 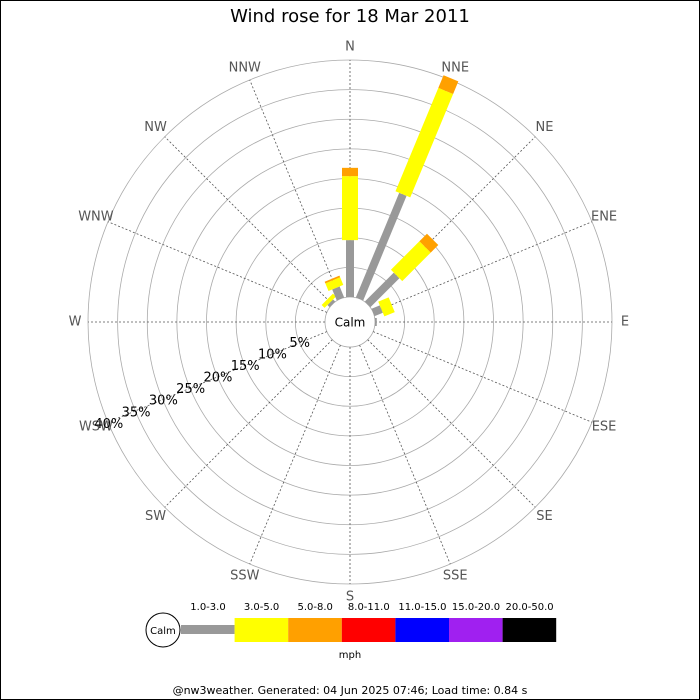 What do you see at coordinates (314, 607) in the screenshot?
I see `legend-label: 5.0-8.0` at bounding box center [314, 607].